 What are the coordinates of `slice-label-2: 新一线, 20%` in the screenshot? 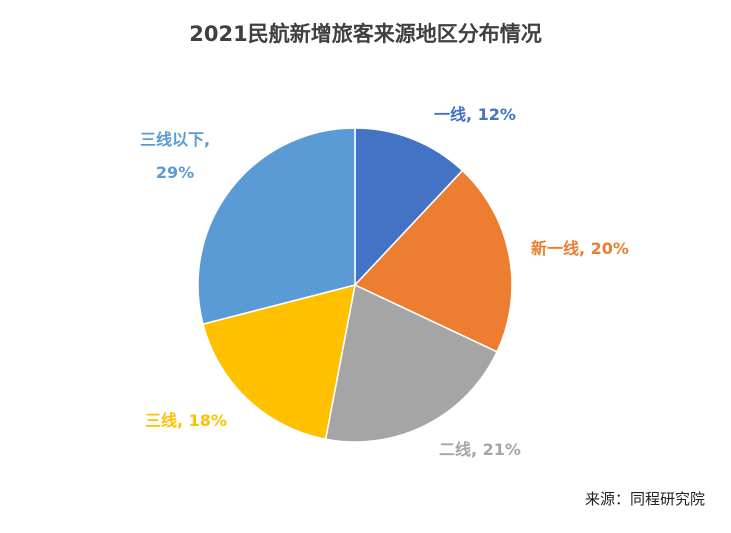 It's located at (580, 248).